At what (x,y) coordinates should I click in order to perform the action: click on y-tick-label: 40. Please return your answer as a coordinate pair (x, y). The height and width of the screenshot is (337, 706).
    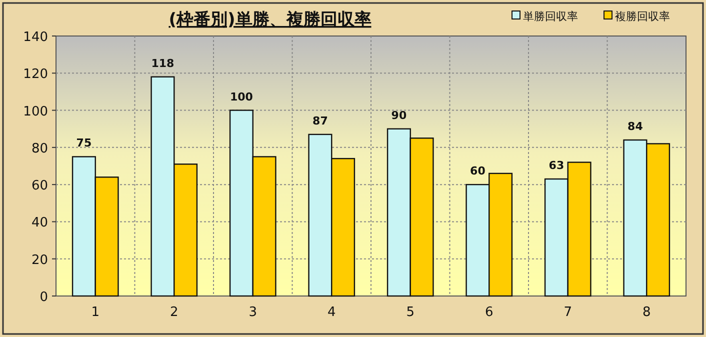
    Looking at the image, I should click on (39, 223).